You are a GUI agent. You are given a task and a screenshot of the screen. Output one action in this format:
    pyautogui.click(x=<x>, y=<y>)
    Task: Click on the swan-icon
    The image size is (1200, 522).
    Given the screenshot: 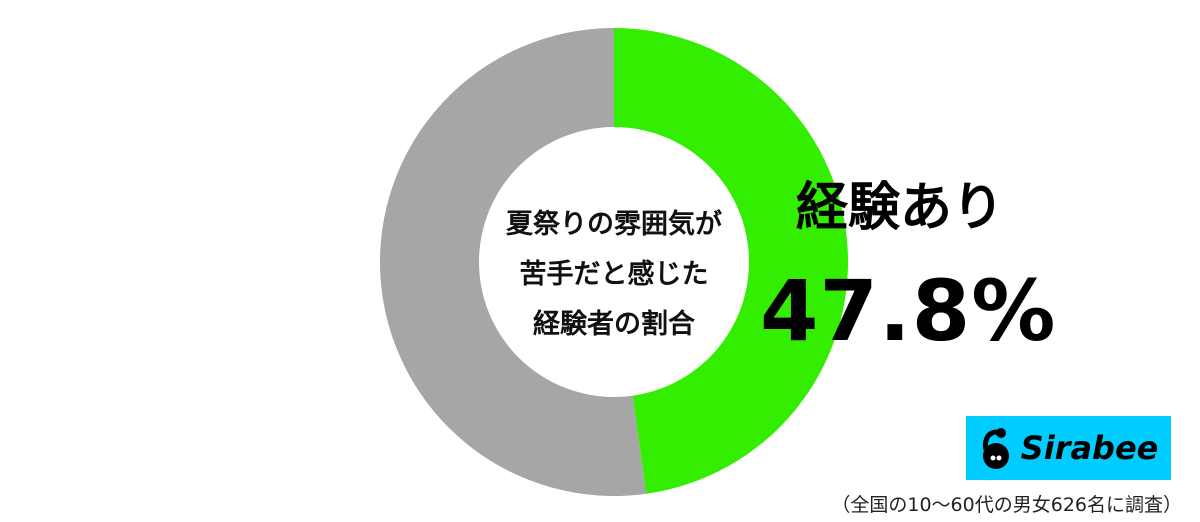 What is the action you would take?
    pyautogui.click(x=995, y=448)
    